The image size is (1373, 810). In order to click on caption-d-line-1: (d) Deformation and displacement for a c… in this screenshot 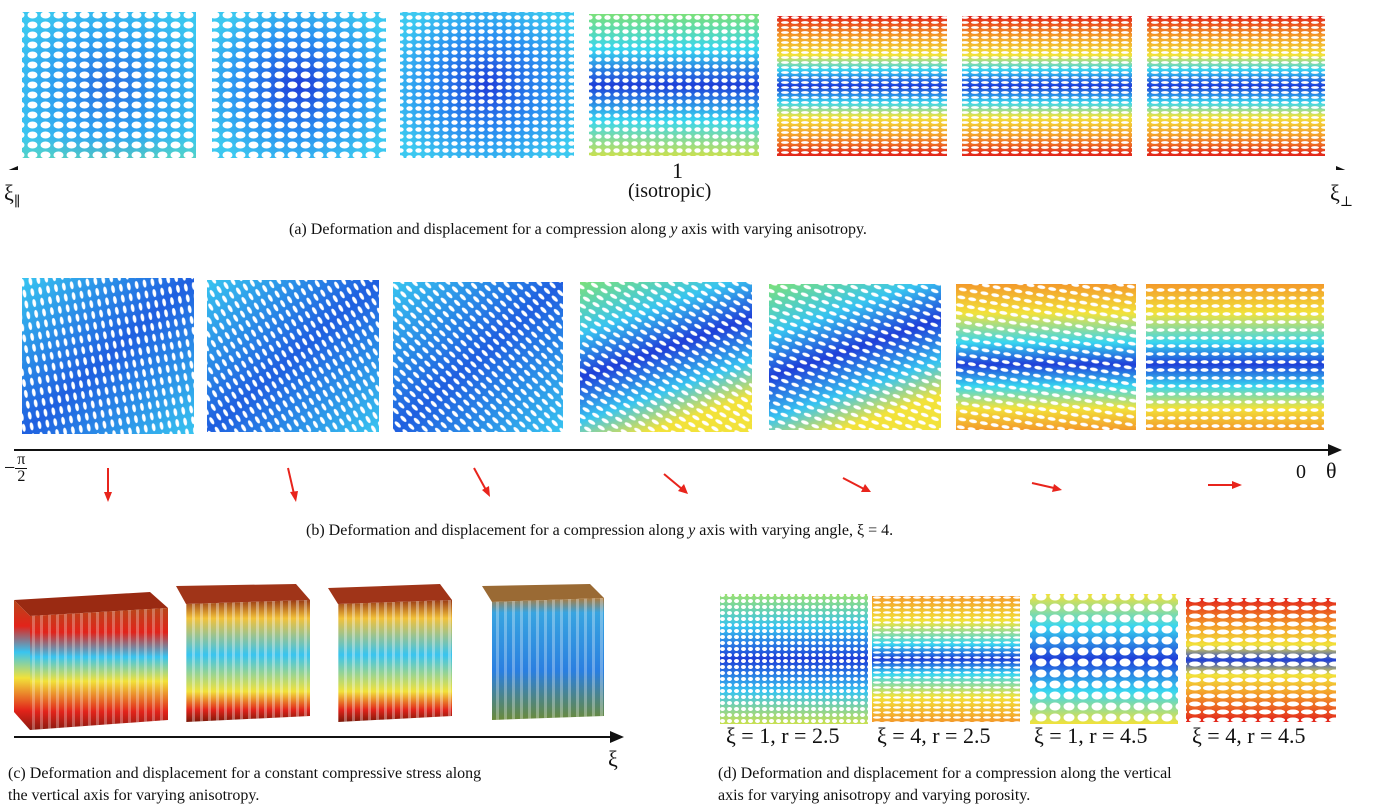, I will do `click(945, 773)`.